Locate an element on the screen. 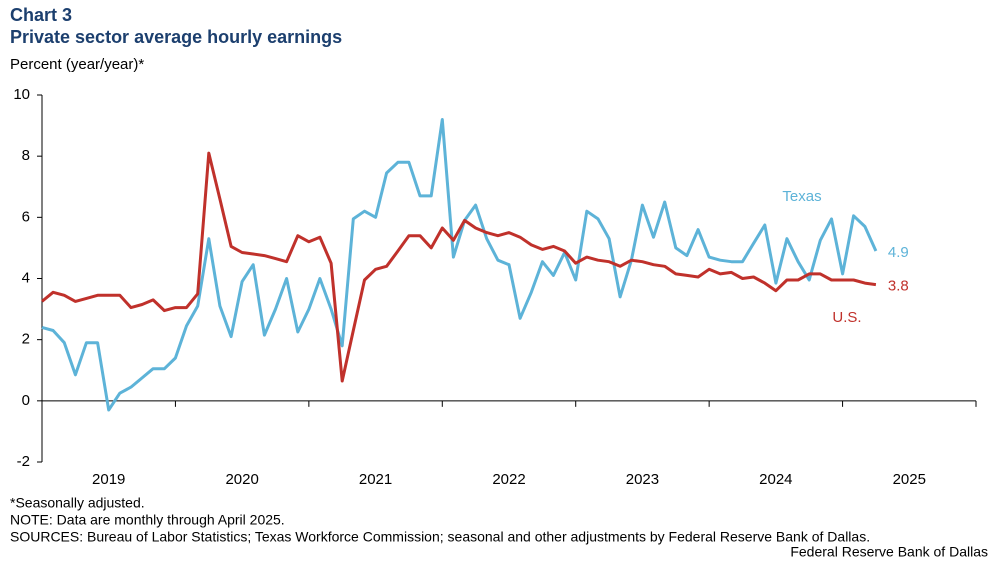 Image resolution: width=997 pixels, height=565 pixels. credit: Federal Reserve Bank of Dallas is located at coordinates (889, 552).